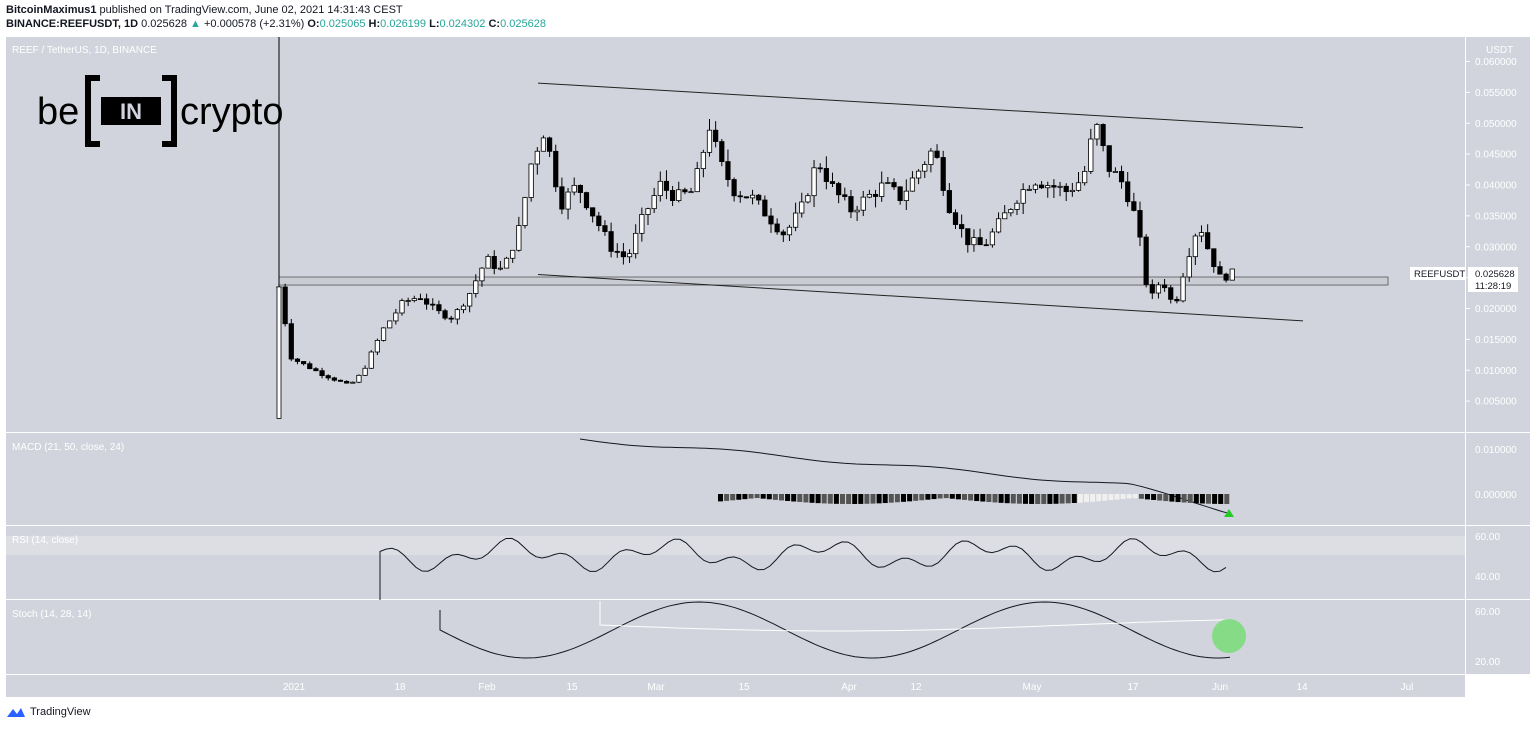  I want to click on low-label: L:, so click(434, 24).